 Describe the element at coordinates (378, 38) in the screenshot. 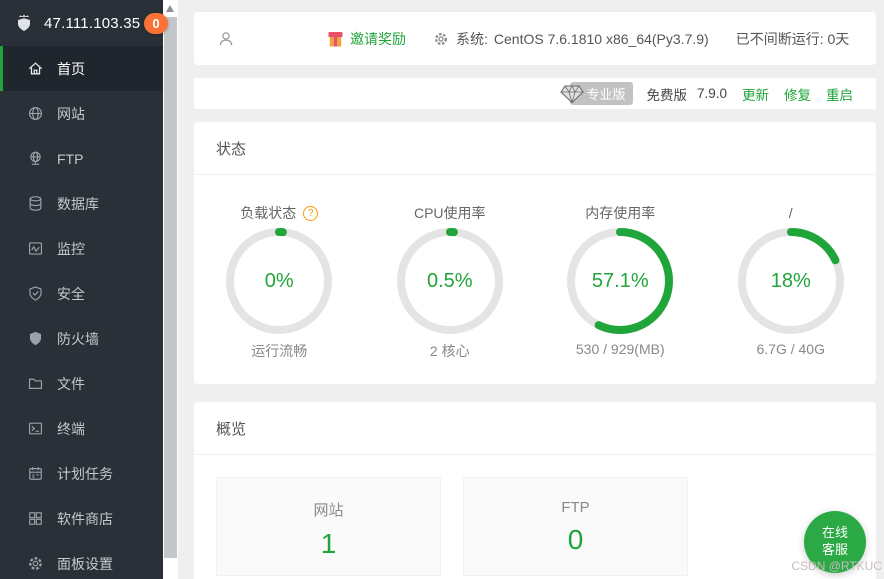

I see `invite-reward-label: 邀请奖励` at that location.